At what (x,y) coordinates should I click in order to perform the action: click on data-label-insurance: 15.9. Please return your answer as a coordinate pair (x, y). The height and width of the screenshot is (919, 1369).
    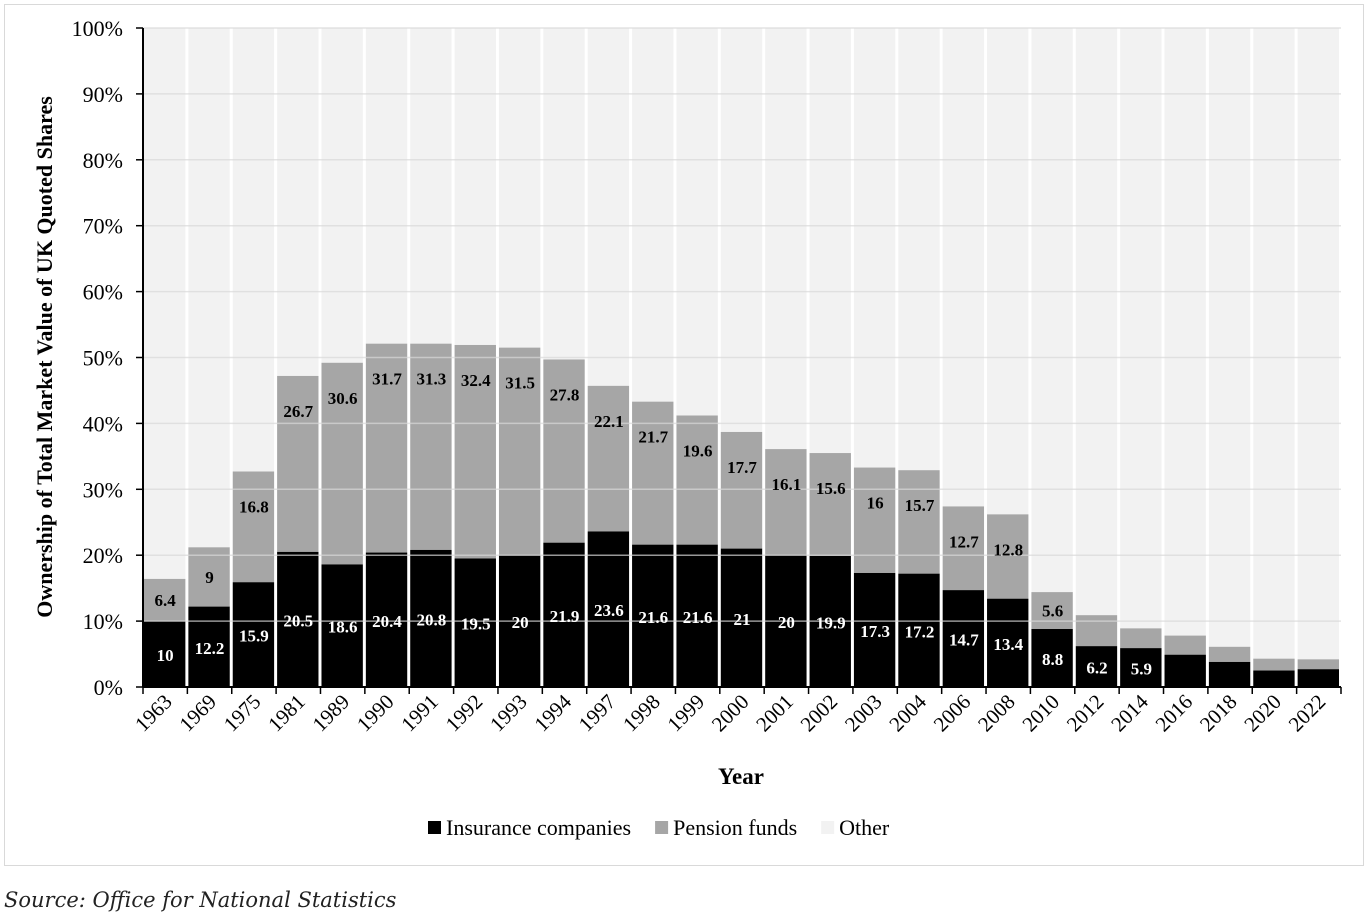
    Looking at the image, I should click on (254, 636).